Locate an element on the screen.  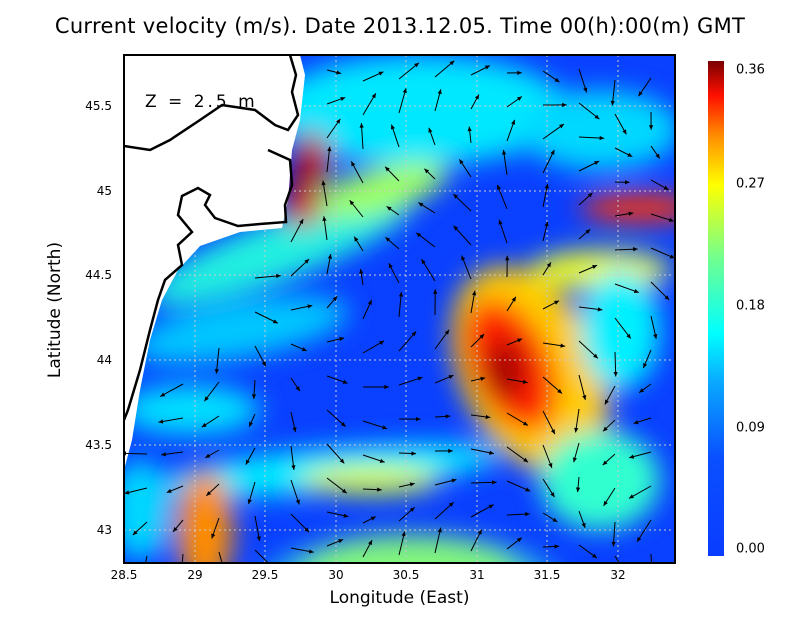
x-tick: 29.5 is located at coordinates (265, 575).